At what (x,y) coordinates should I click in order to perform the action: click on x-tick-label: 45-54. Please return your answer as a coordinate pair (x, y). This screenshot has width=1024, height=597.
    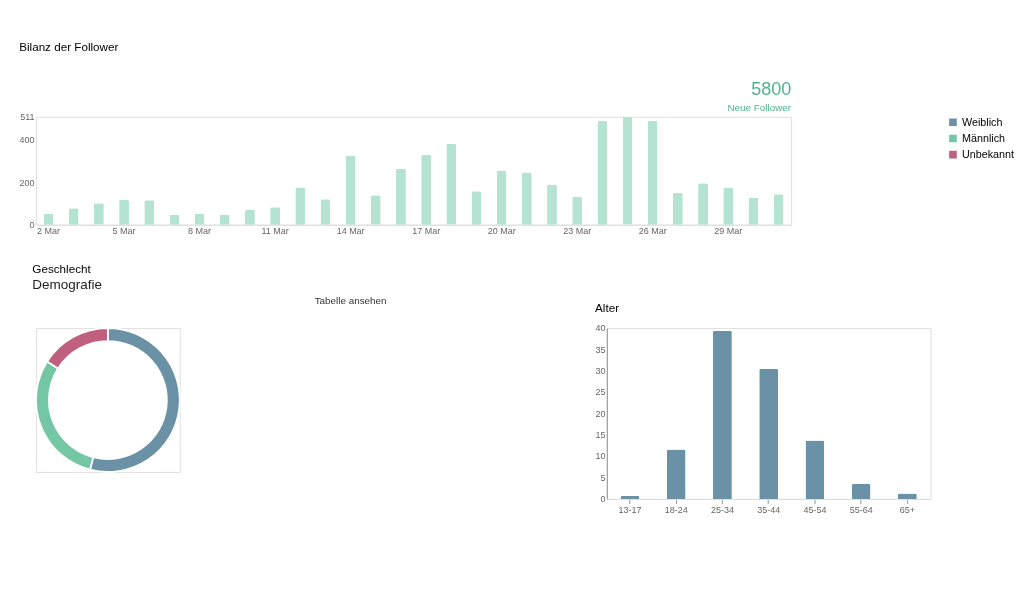
    Looking at the image, I should click on (815, 509).